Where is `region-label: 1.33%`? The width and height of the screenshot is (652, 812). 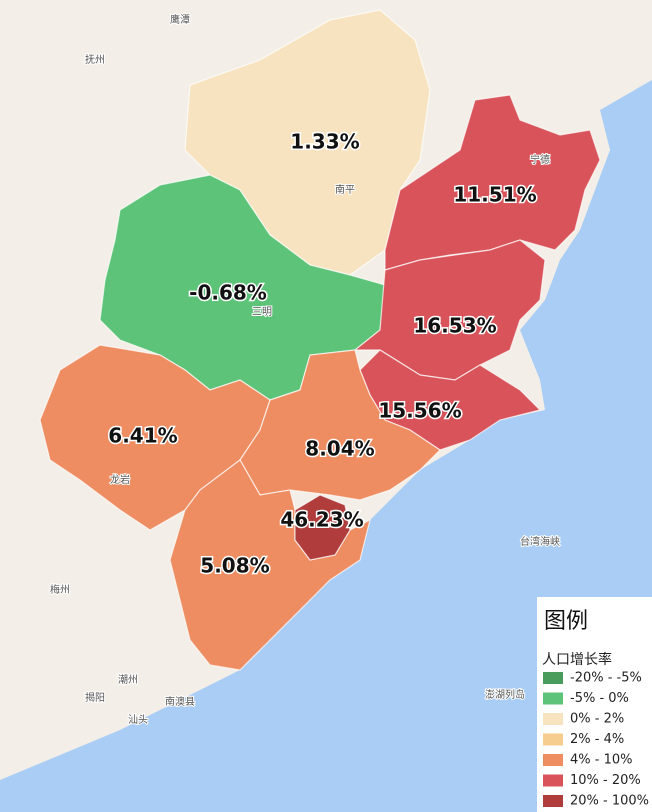 region-label: 1.33% is located at coordinates (324, 142).